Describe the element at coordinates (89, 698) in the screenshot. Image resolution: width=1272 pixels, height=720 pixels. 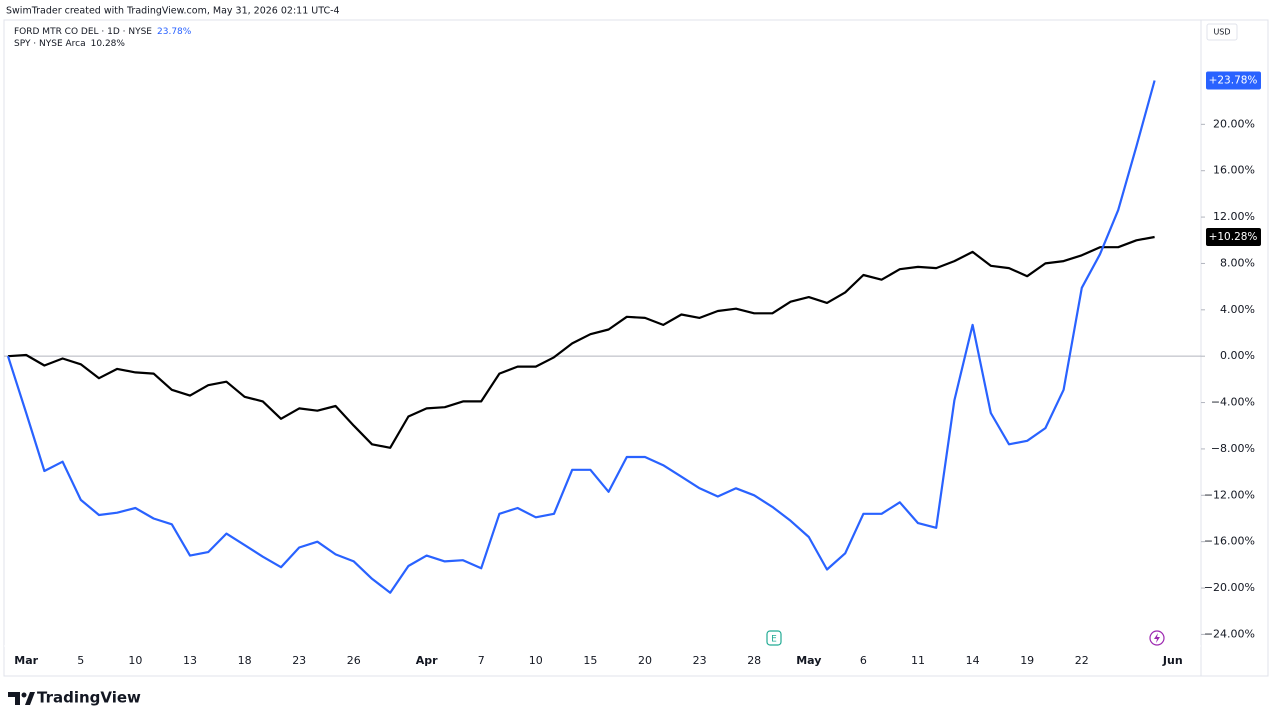
I see `brand: TradingView` at that location.